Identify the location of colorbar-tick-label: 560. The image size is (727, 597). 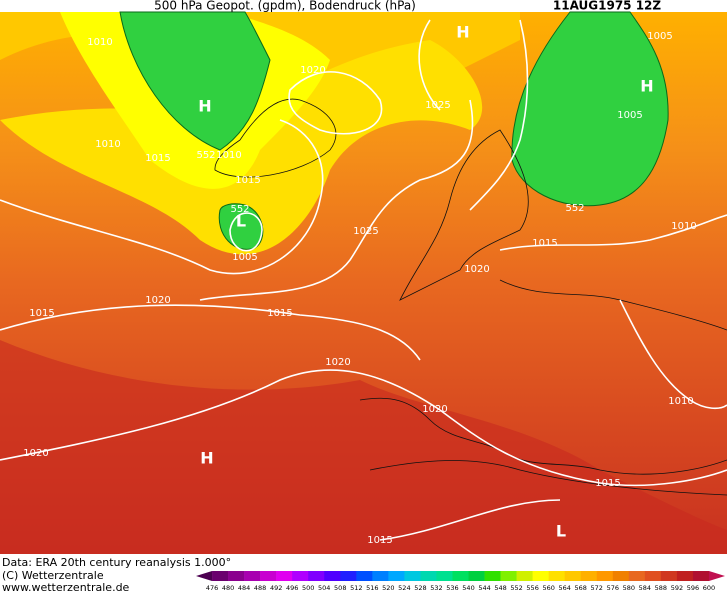
(548, 588).